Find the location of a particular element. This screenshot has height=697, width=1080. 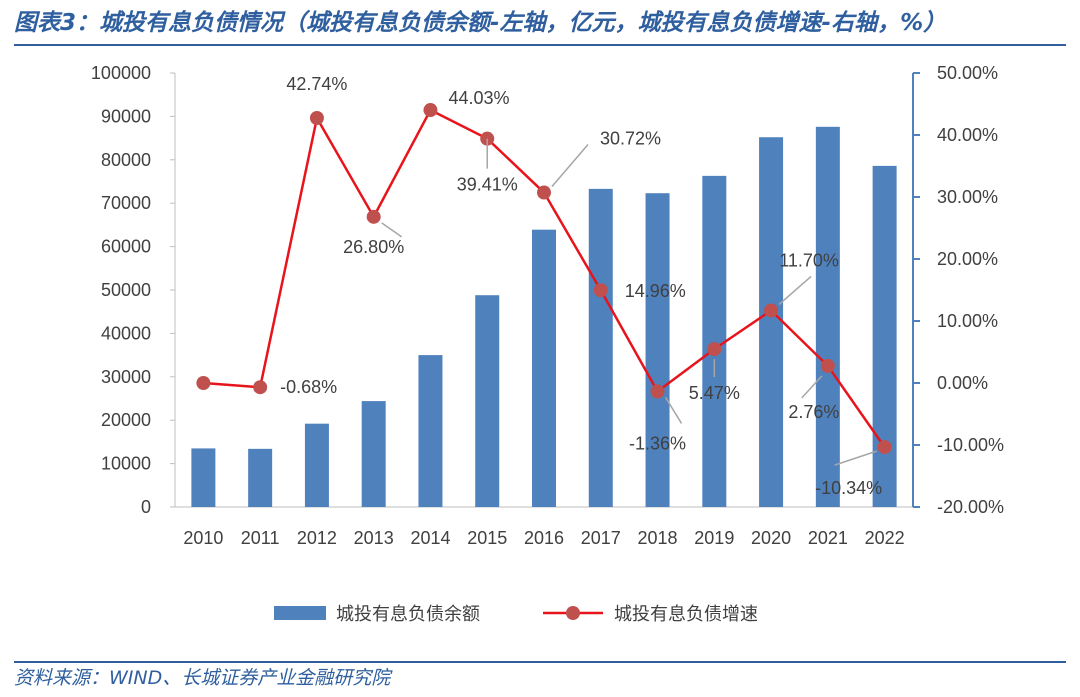

data-label: 26.80% is located at coordinates (373, 247).